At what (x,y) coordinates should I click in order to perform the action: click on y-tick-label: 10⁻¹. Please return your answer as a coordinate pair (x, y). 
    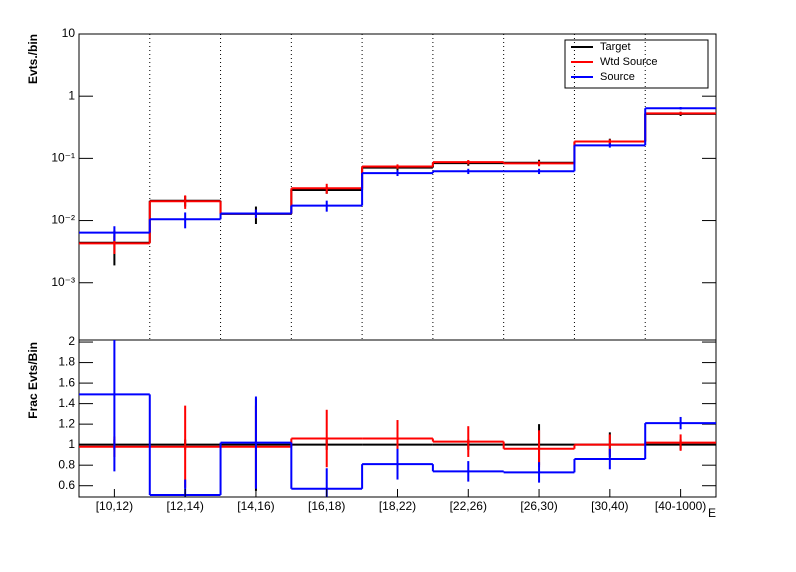
    Looking at the image, I should click on (63, 158).